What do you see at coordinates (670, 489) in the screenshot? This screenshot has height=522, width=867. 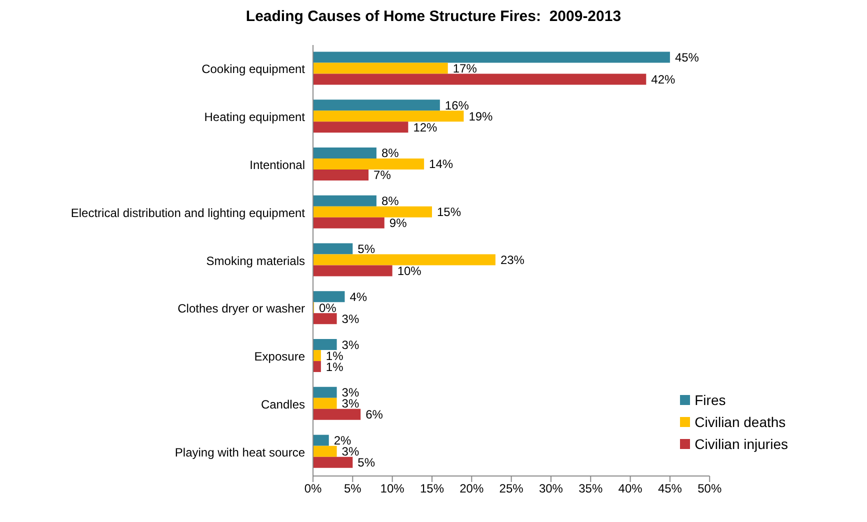 I see `x-tick-label: 45%` at bounding box center [670, 489].